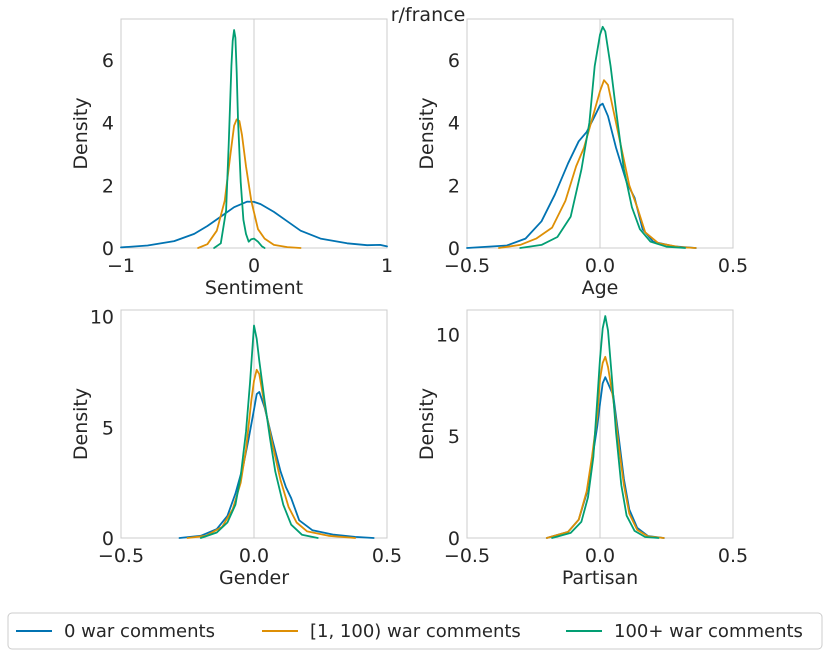  I want to click on x-tick-label-gender: 0.0, so click(254, 556).